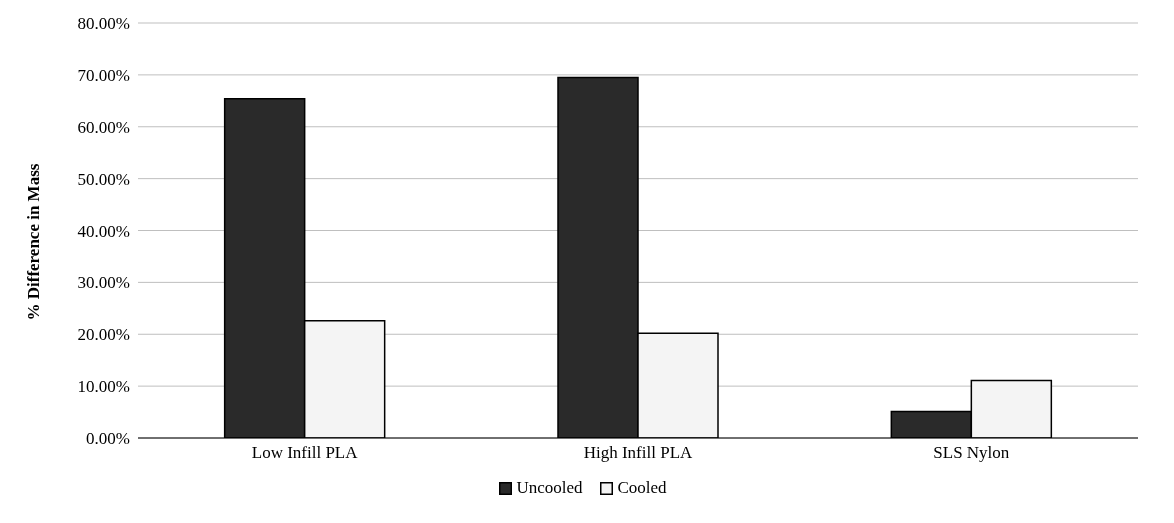  I want to click on y-tick-label: 50.00%, so click(103, 179).